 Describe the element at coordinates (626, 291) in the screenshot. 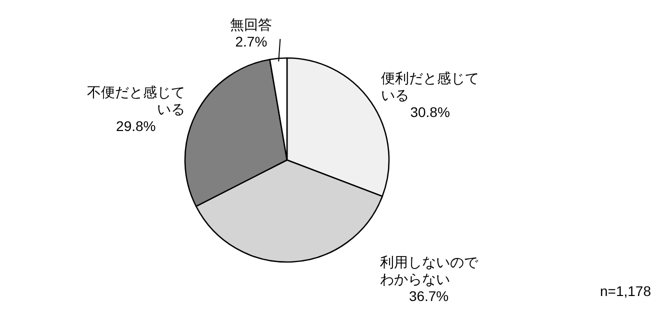

I see `text: n=1,178` at that location.